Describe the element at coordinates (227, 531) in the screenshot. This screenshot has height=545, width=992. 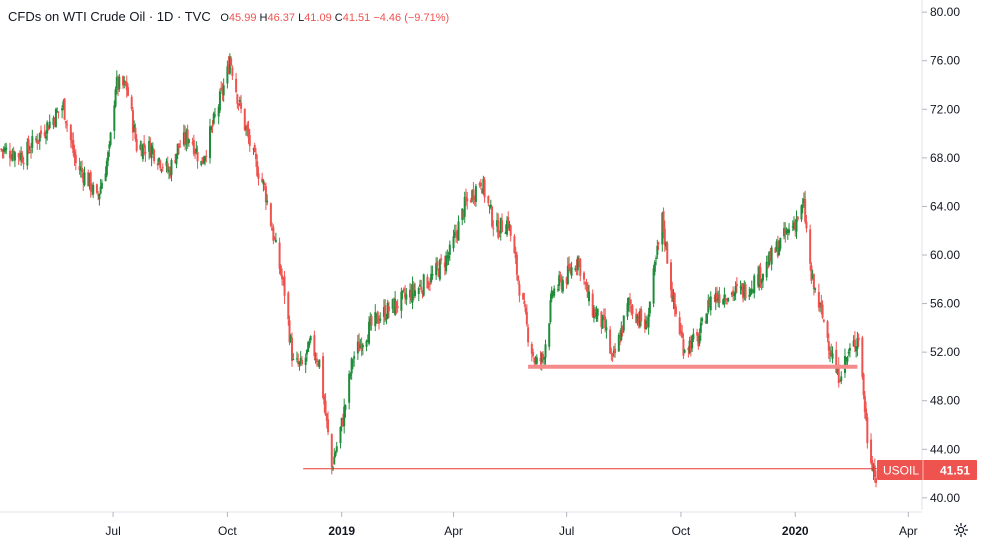
I see `time-tick-label: Oct` at that location.